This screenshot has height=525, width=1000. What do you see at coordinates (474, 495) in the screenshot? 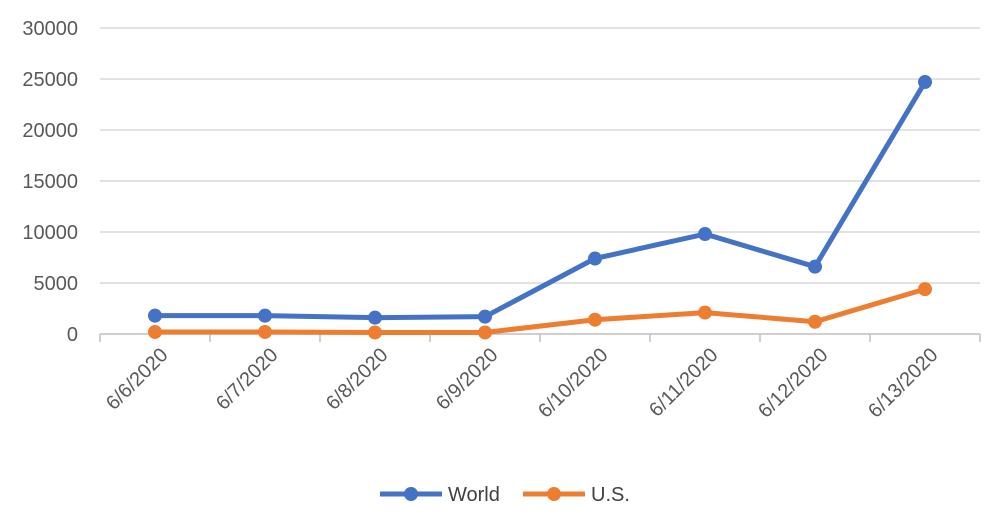
I see `legend-label: World` at bounding box center [474, 495].